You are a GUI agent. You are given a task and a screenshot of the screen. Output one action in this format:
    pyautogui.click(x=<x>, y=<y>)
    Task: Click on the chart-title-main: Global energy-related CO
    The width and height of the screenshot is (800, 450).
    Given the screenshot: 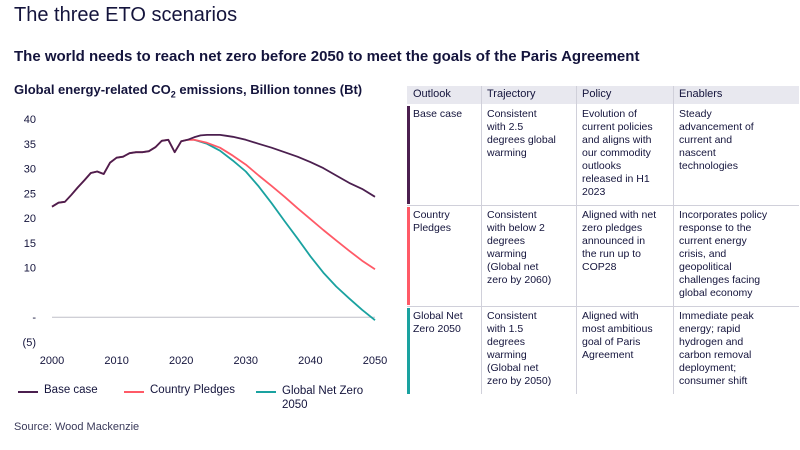 What is the action you would take?
    pyautogui.click(x=92, y=89)
    